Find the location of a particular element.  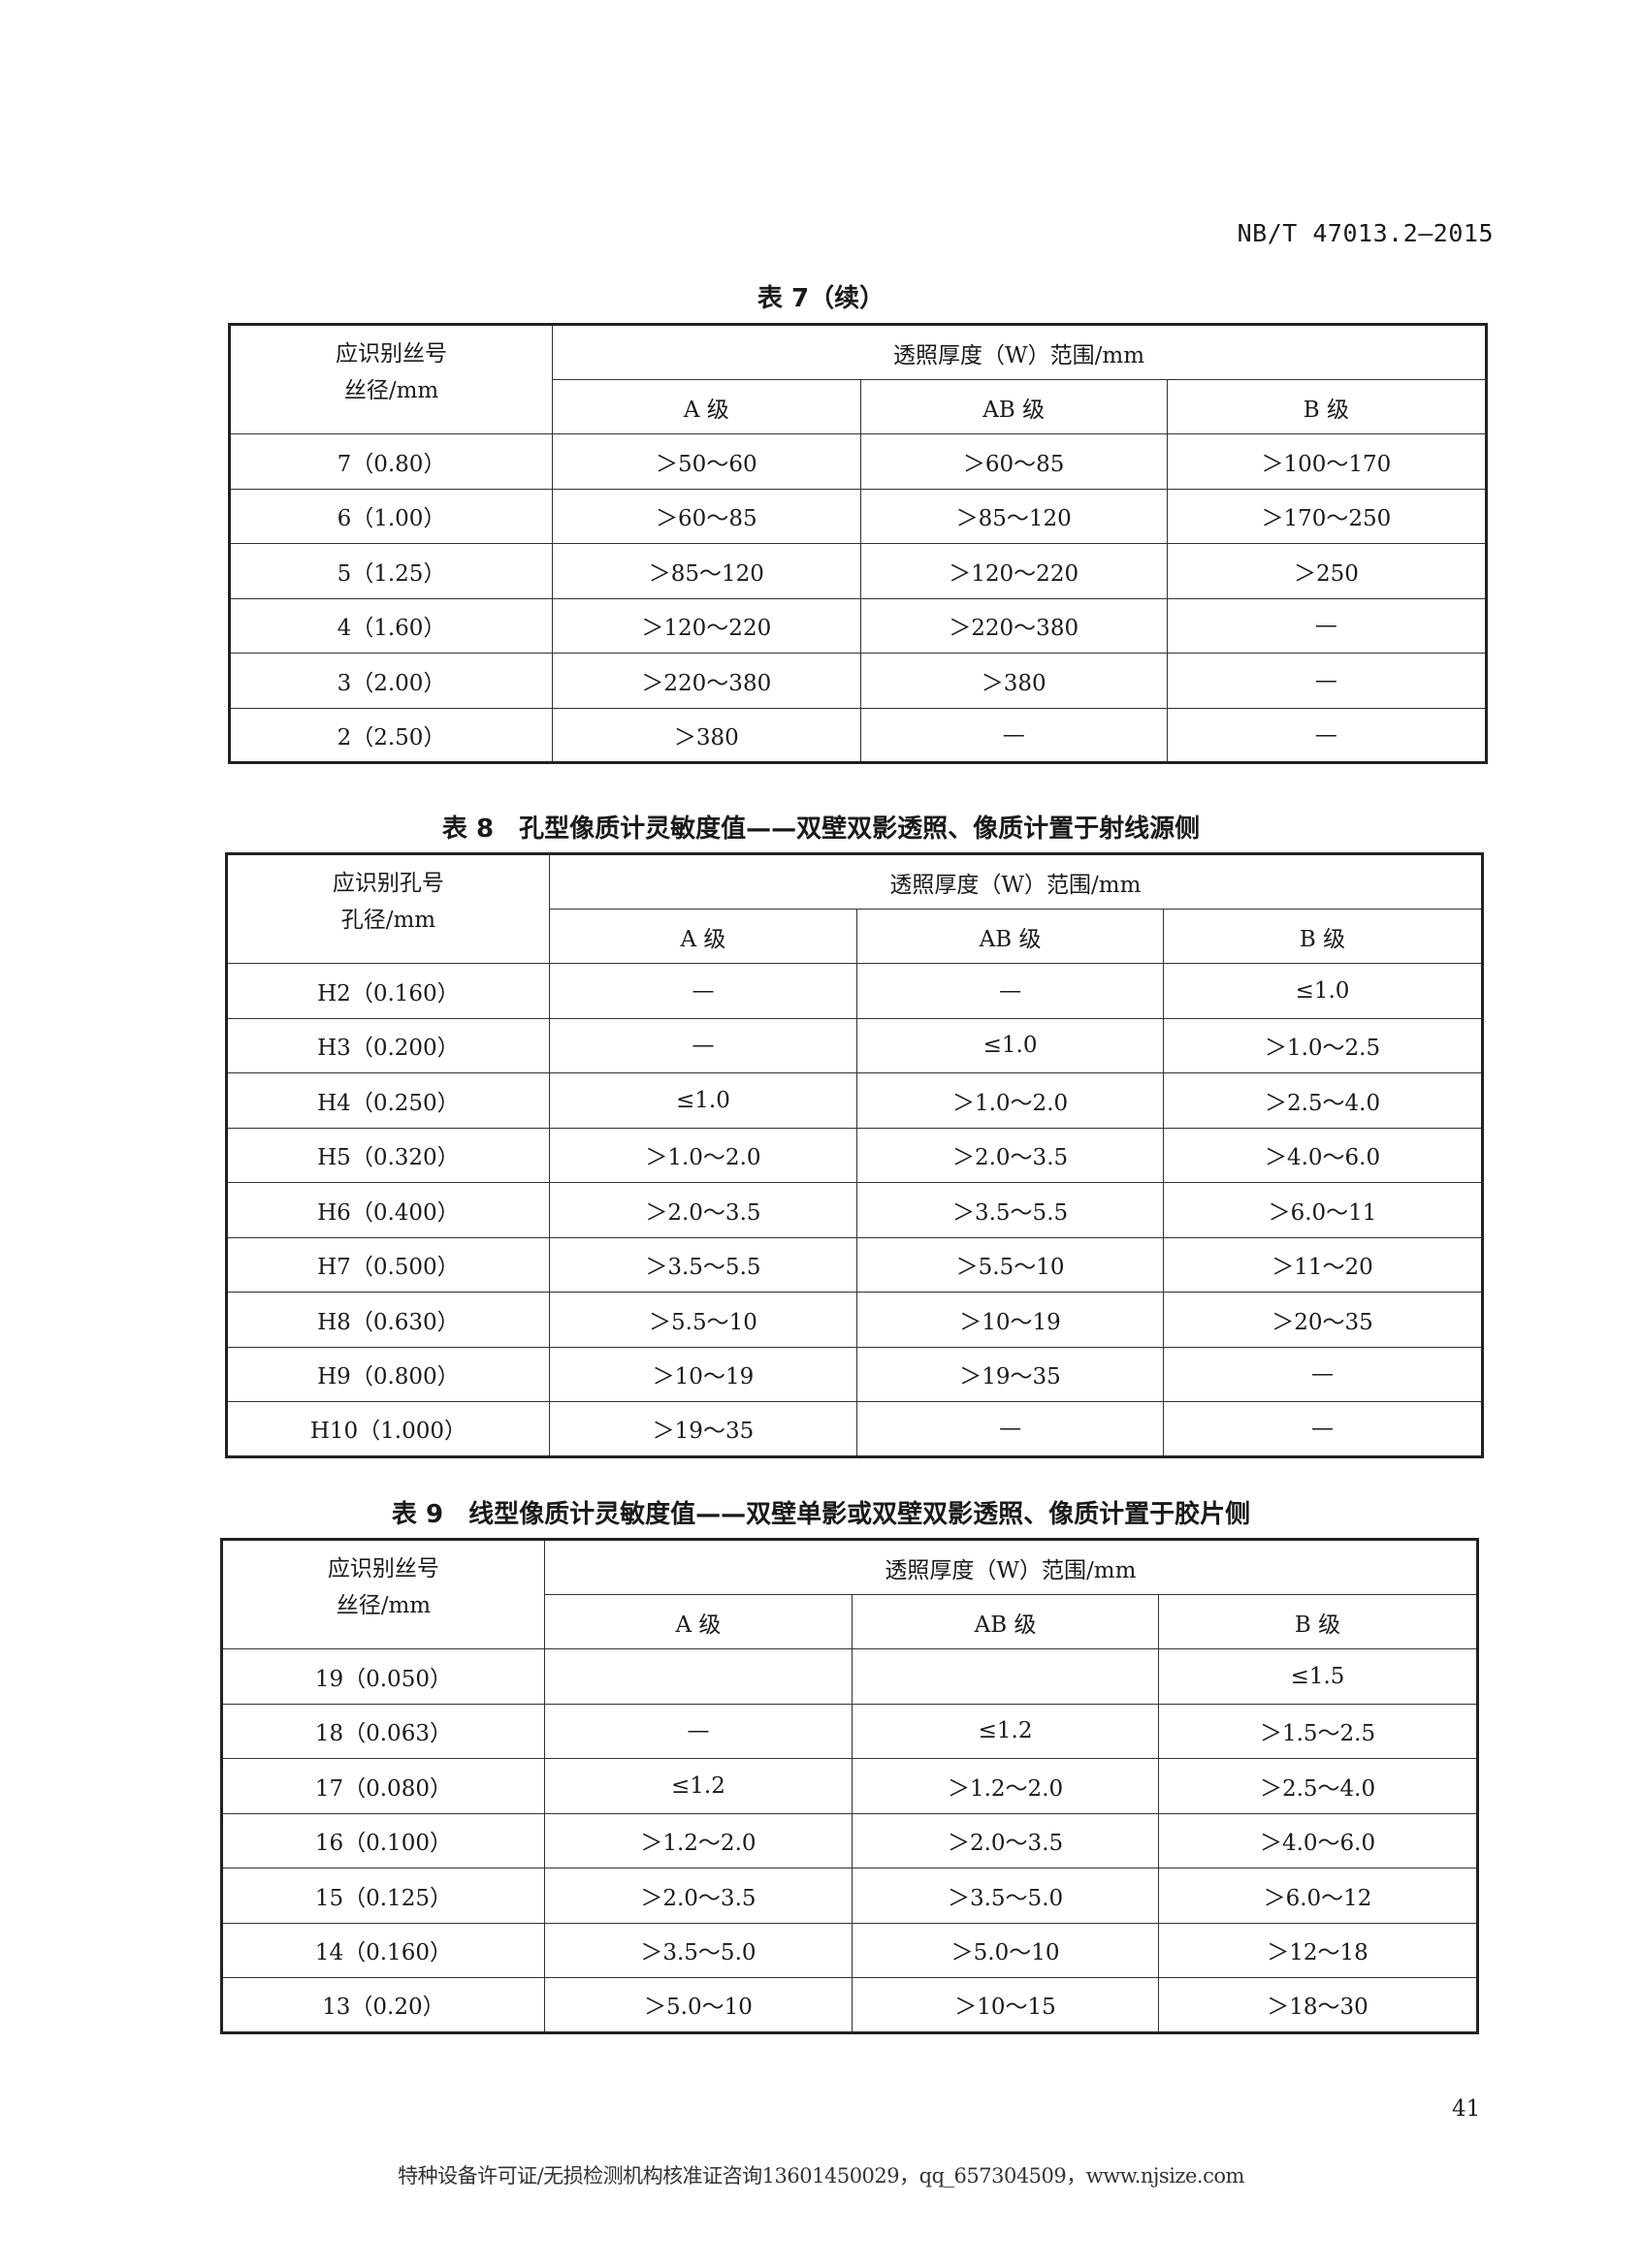

table-row: 5（1.25） ＞85～120 ＞120～220 ＞250 is located at coordinates (858, 571).